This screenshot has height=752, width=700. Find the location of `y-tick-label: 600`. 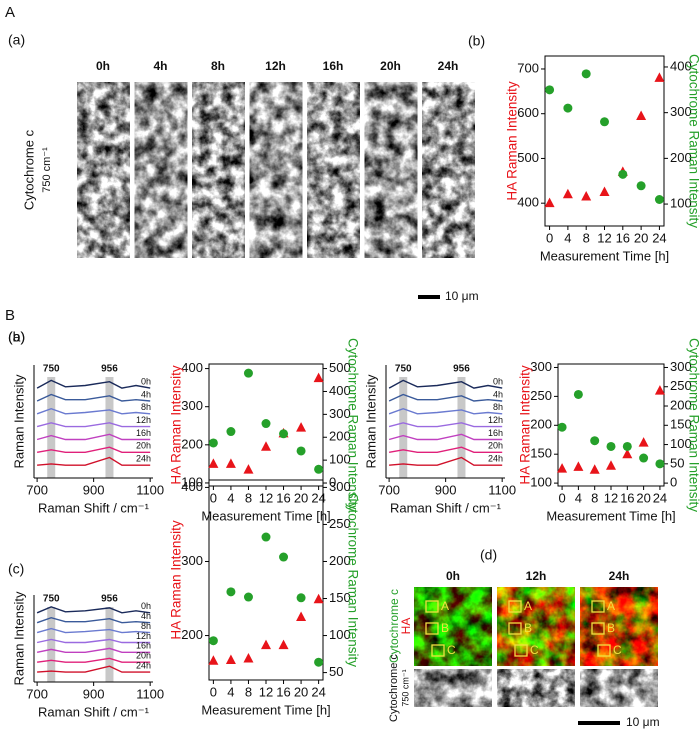

y-tick-label: 600 is located at coordinates (528, 112).